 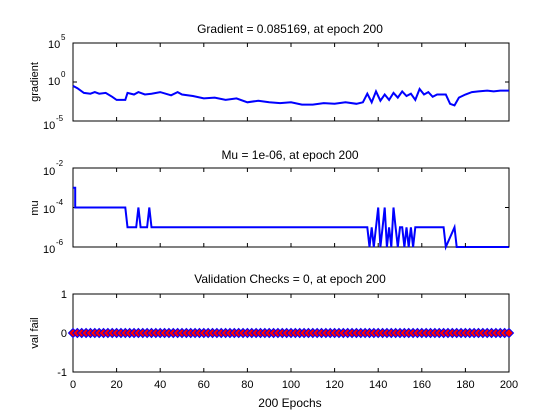 What do you see at coordinates (247, 385) in the screenshot?
I see `xtick-label: 80` at bounding box center [247, 385].